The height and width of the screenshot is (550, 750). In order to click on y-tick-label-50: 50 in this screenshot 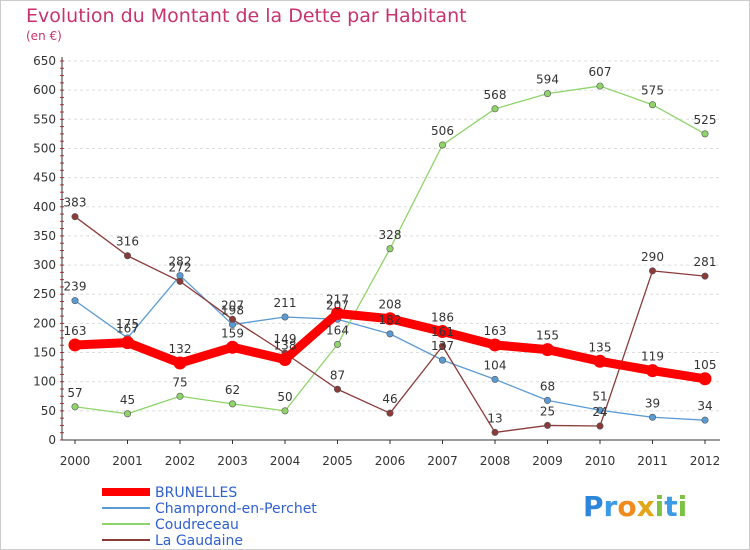, I will do `click(48, 411)`.